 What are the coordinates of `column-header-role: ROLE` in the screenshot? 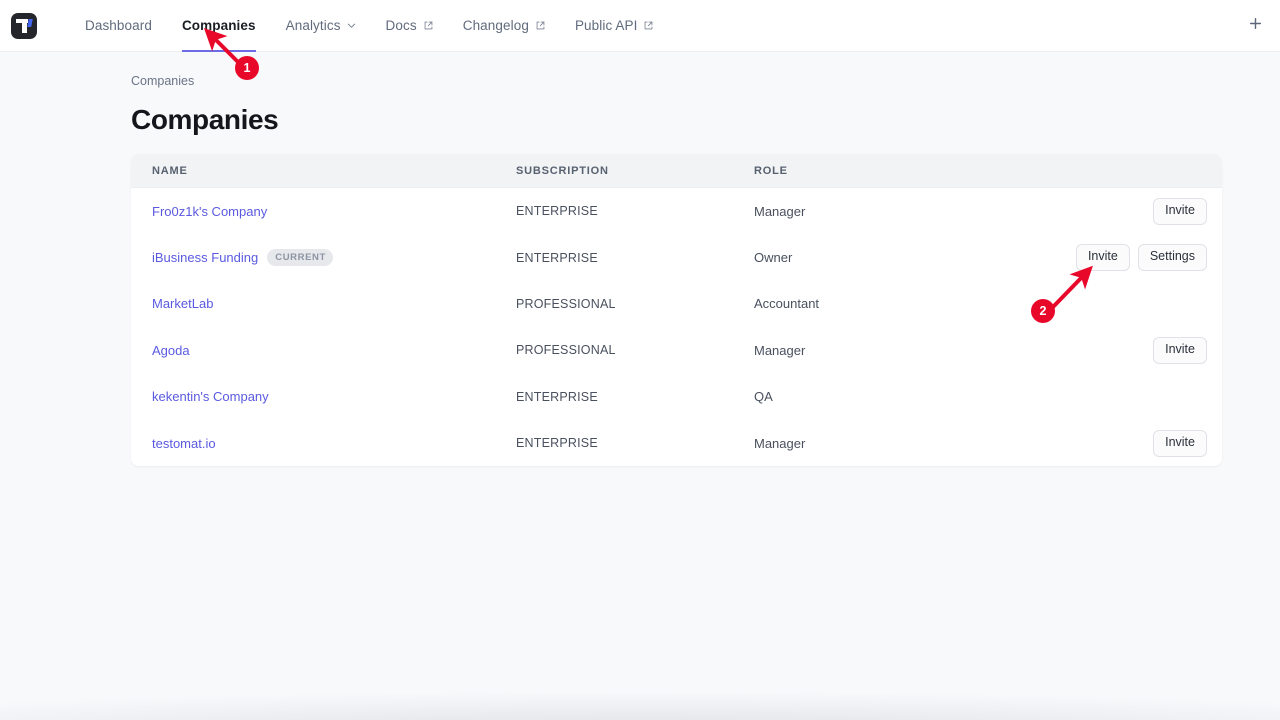 It's located at (771, 170).